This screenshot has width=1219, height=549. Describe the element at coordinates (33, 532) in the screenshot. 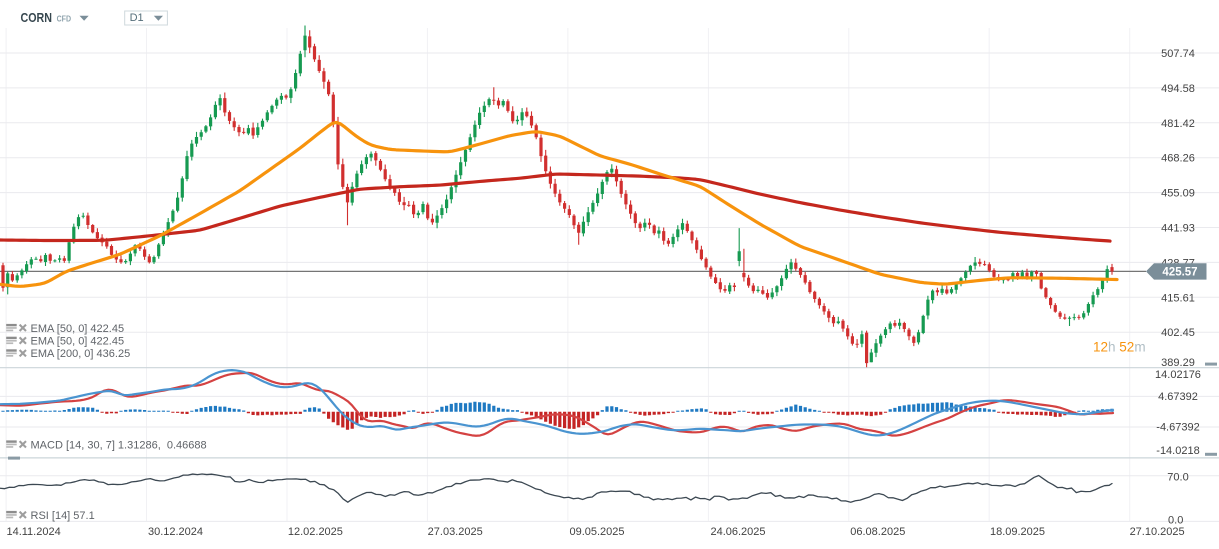

I see `svg-text: 14.11.2024` at that location.